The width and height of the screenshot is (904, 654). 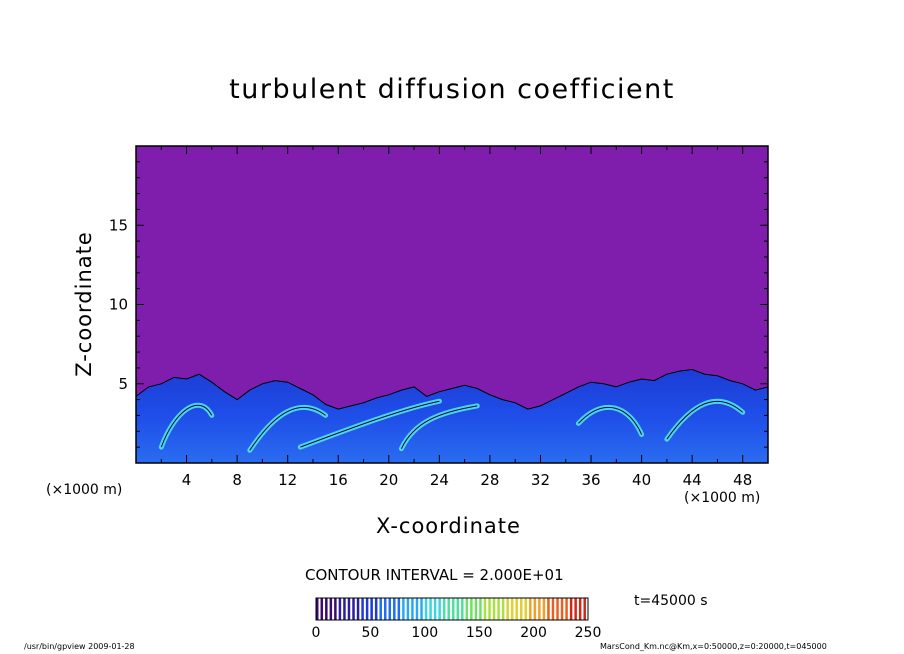 What do you see at coordinates (424, 633) in the screenshot?
I see `colorbar-tick-label-100: 100` at bounding box center [424, 633].